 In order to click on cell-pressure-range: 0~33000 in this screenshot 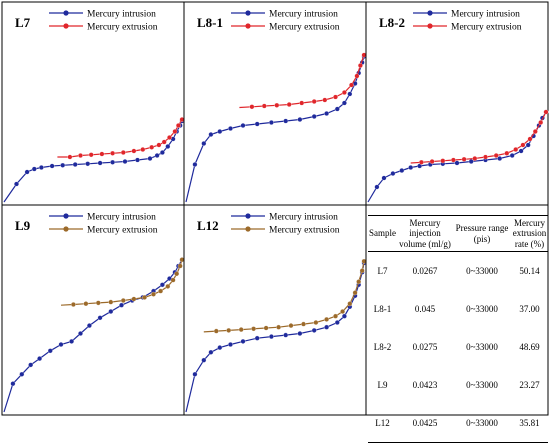, I will do `click(482, 309)`.